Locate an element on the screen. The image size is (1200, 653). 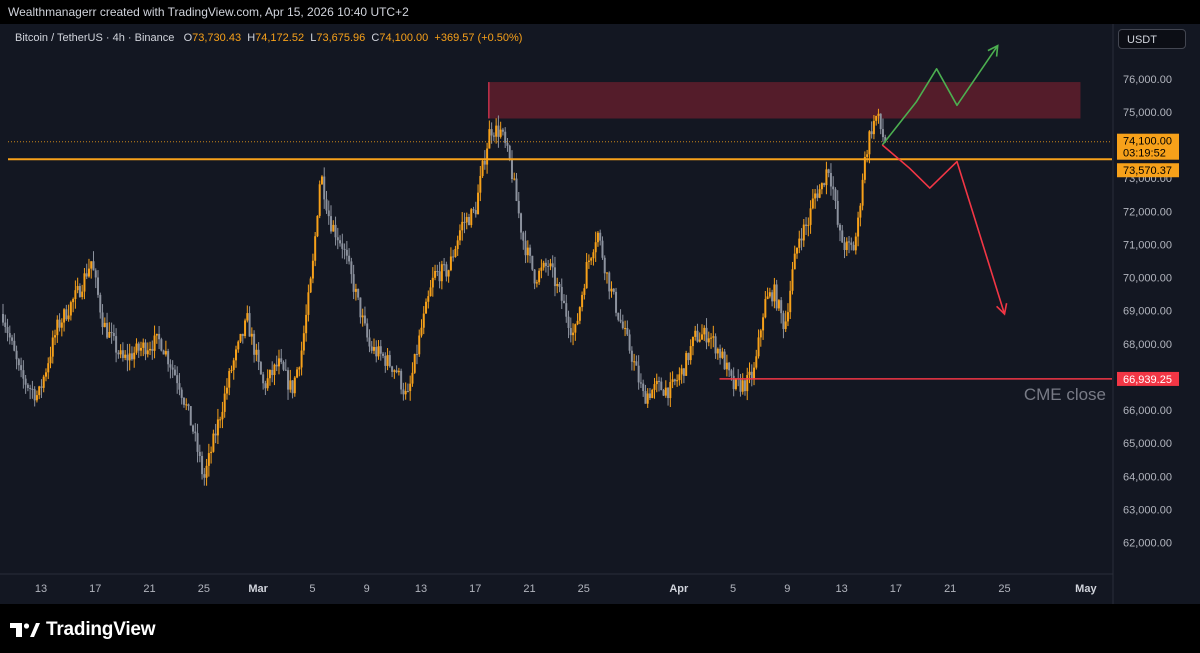
price-tick-label: 64,000.00 is located at coordinates (1147, 477).